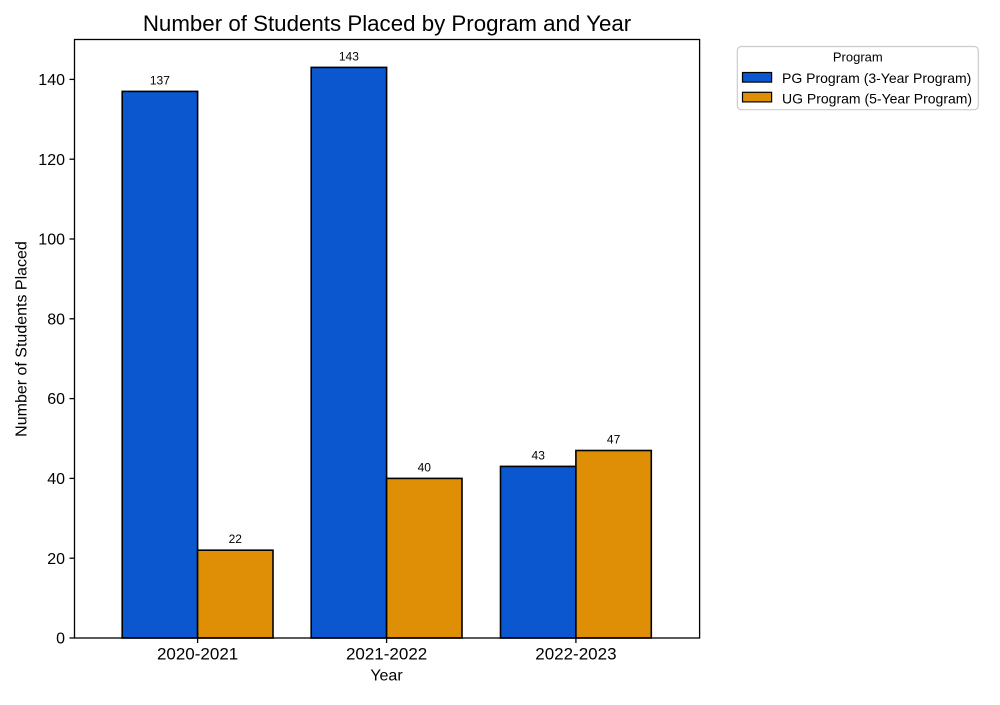 Image resolution: width=1000 pixels, height=705 pixels. Describe the element at coordinates (56, 559) in the screenshot. I see `svg-text: 20` at that location.